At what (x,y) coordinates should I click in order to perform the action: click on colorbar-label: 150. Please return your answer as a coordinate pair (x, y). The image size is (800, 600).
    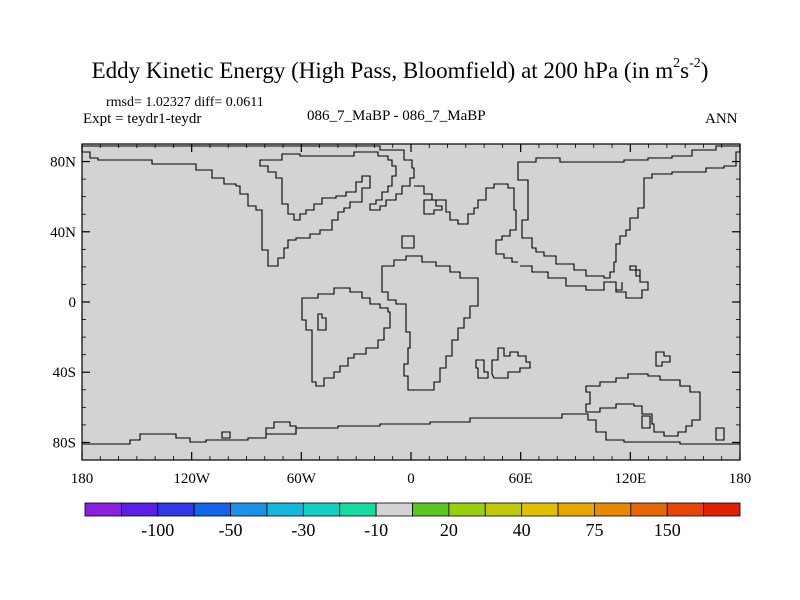
    Looking at the image, I should click on (667, 530).